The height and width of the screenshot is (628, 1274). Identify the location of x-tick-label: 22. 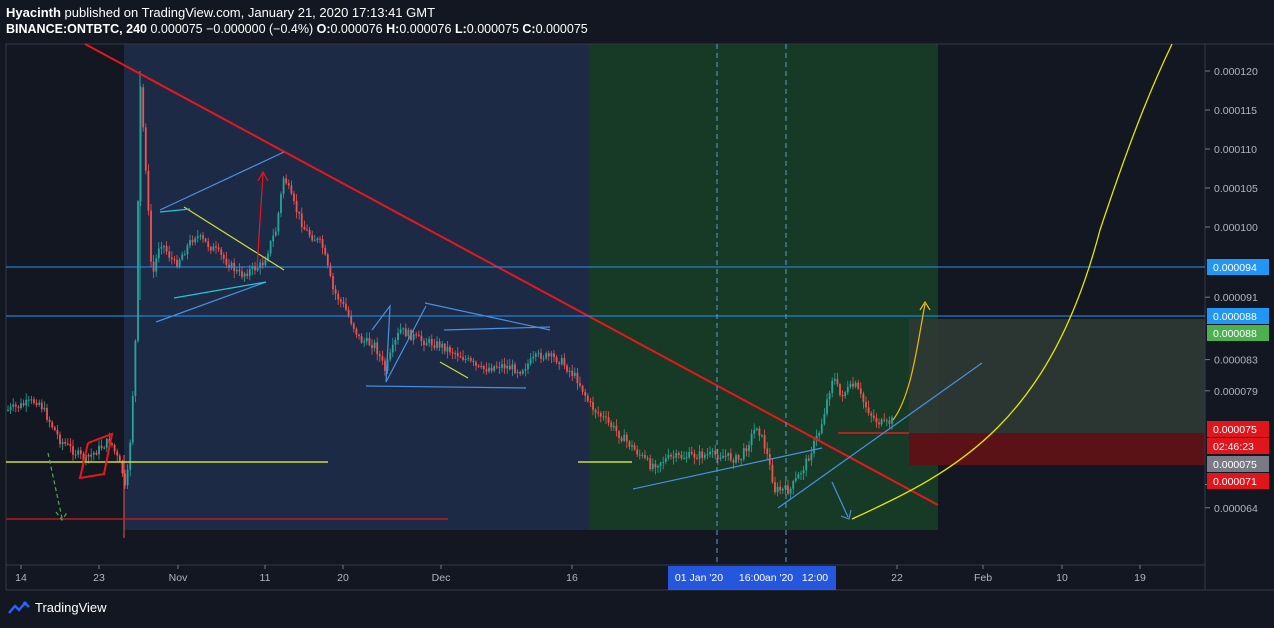
(897, 578).